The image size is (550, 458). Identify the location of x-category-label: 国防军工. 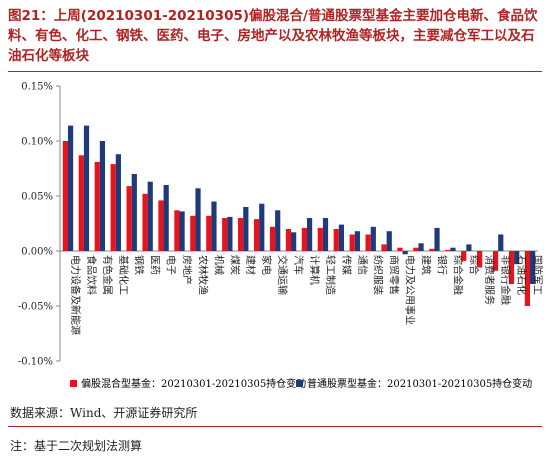
(537, 275).